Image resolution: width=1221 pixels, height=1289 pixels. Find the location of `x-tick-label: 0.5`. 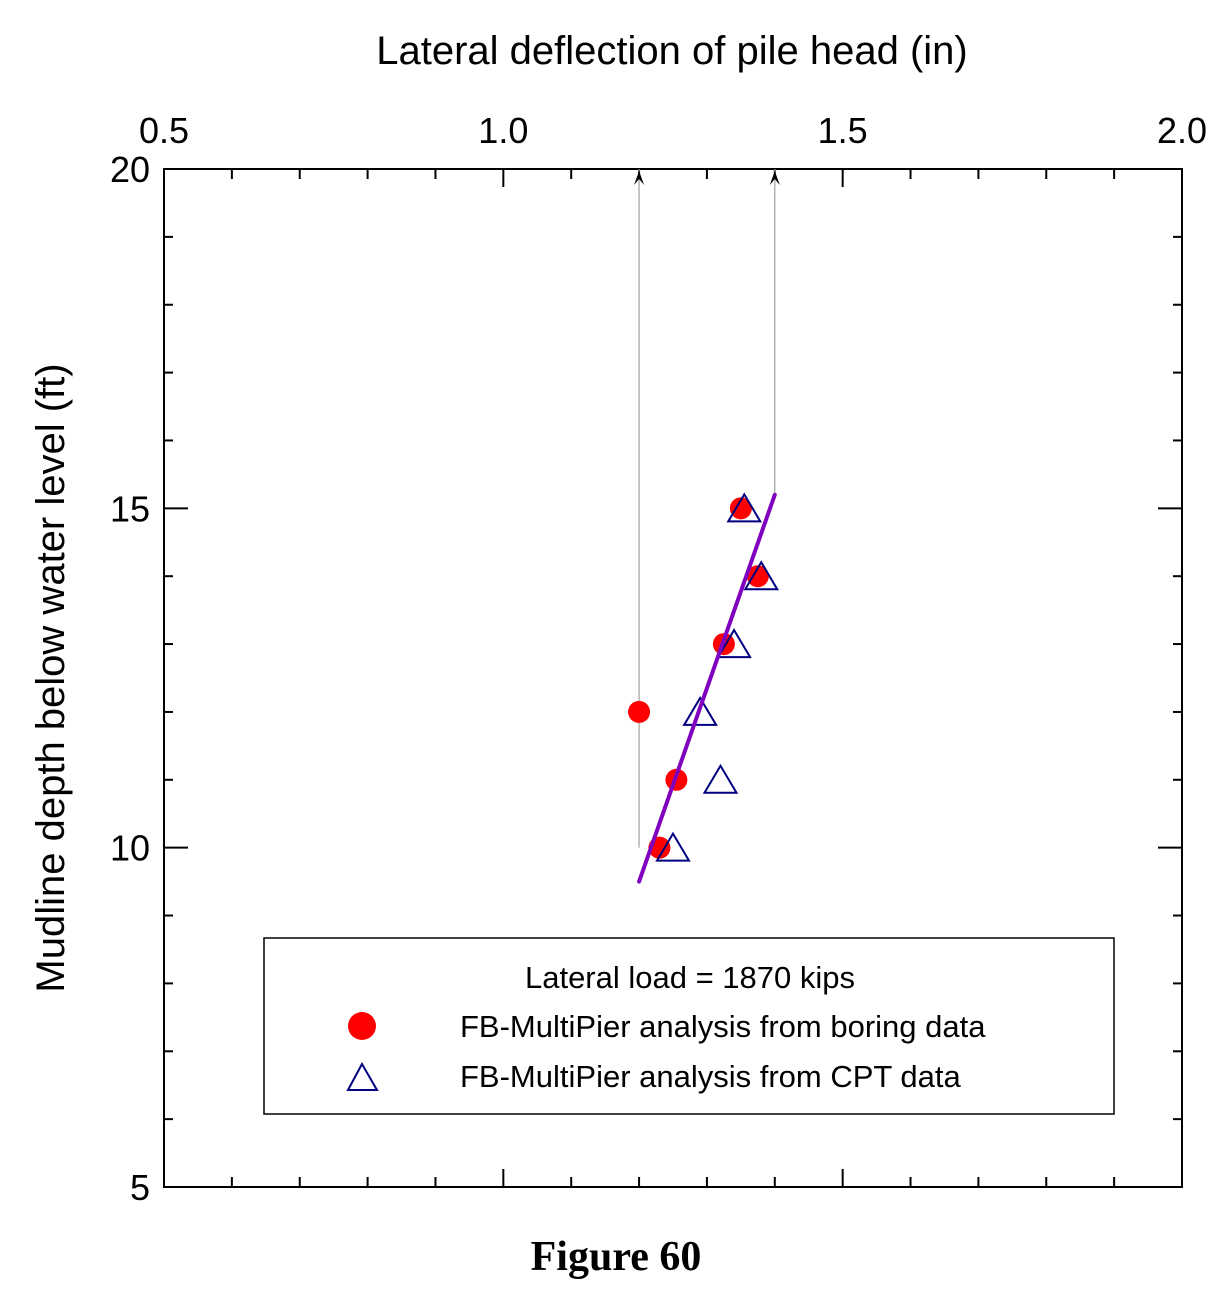

x-tick-label: 0.5 is located at coordinates (164, 130).